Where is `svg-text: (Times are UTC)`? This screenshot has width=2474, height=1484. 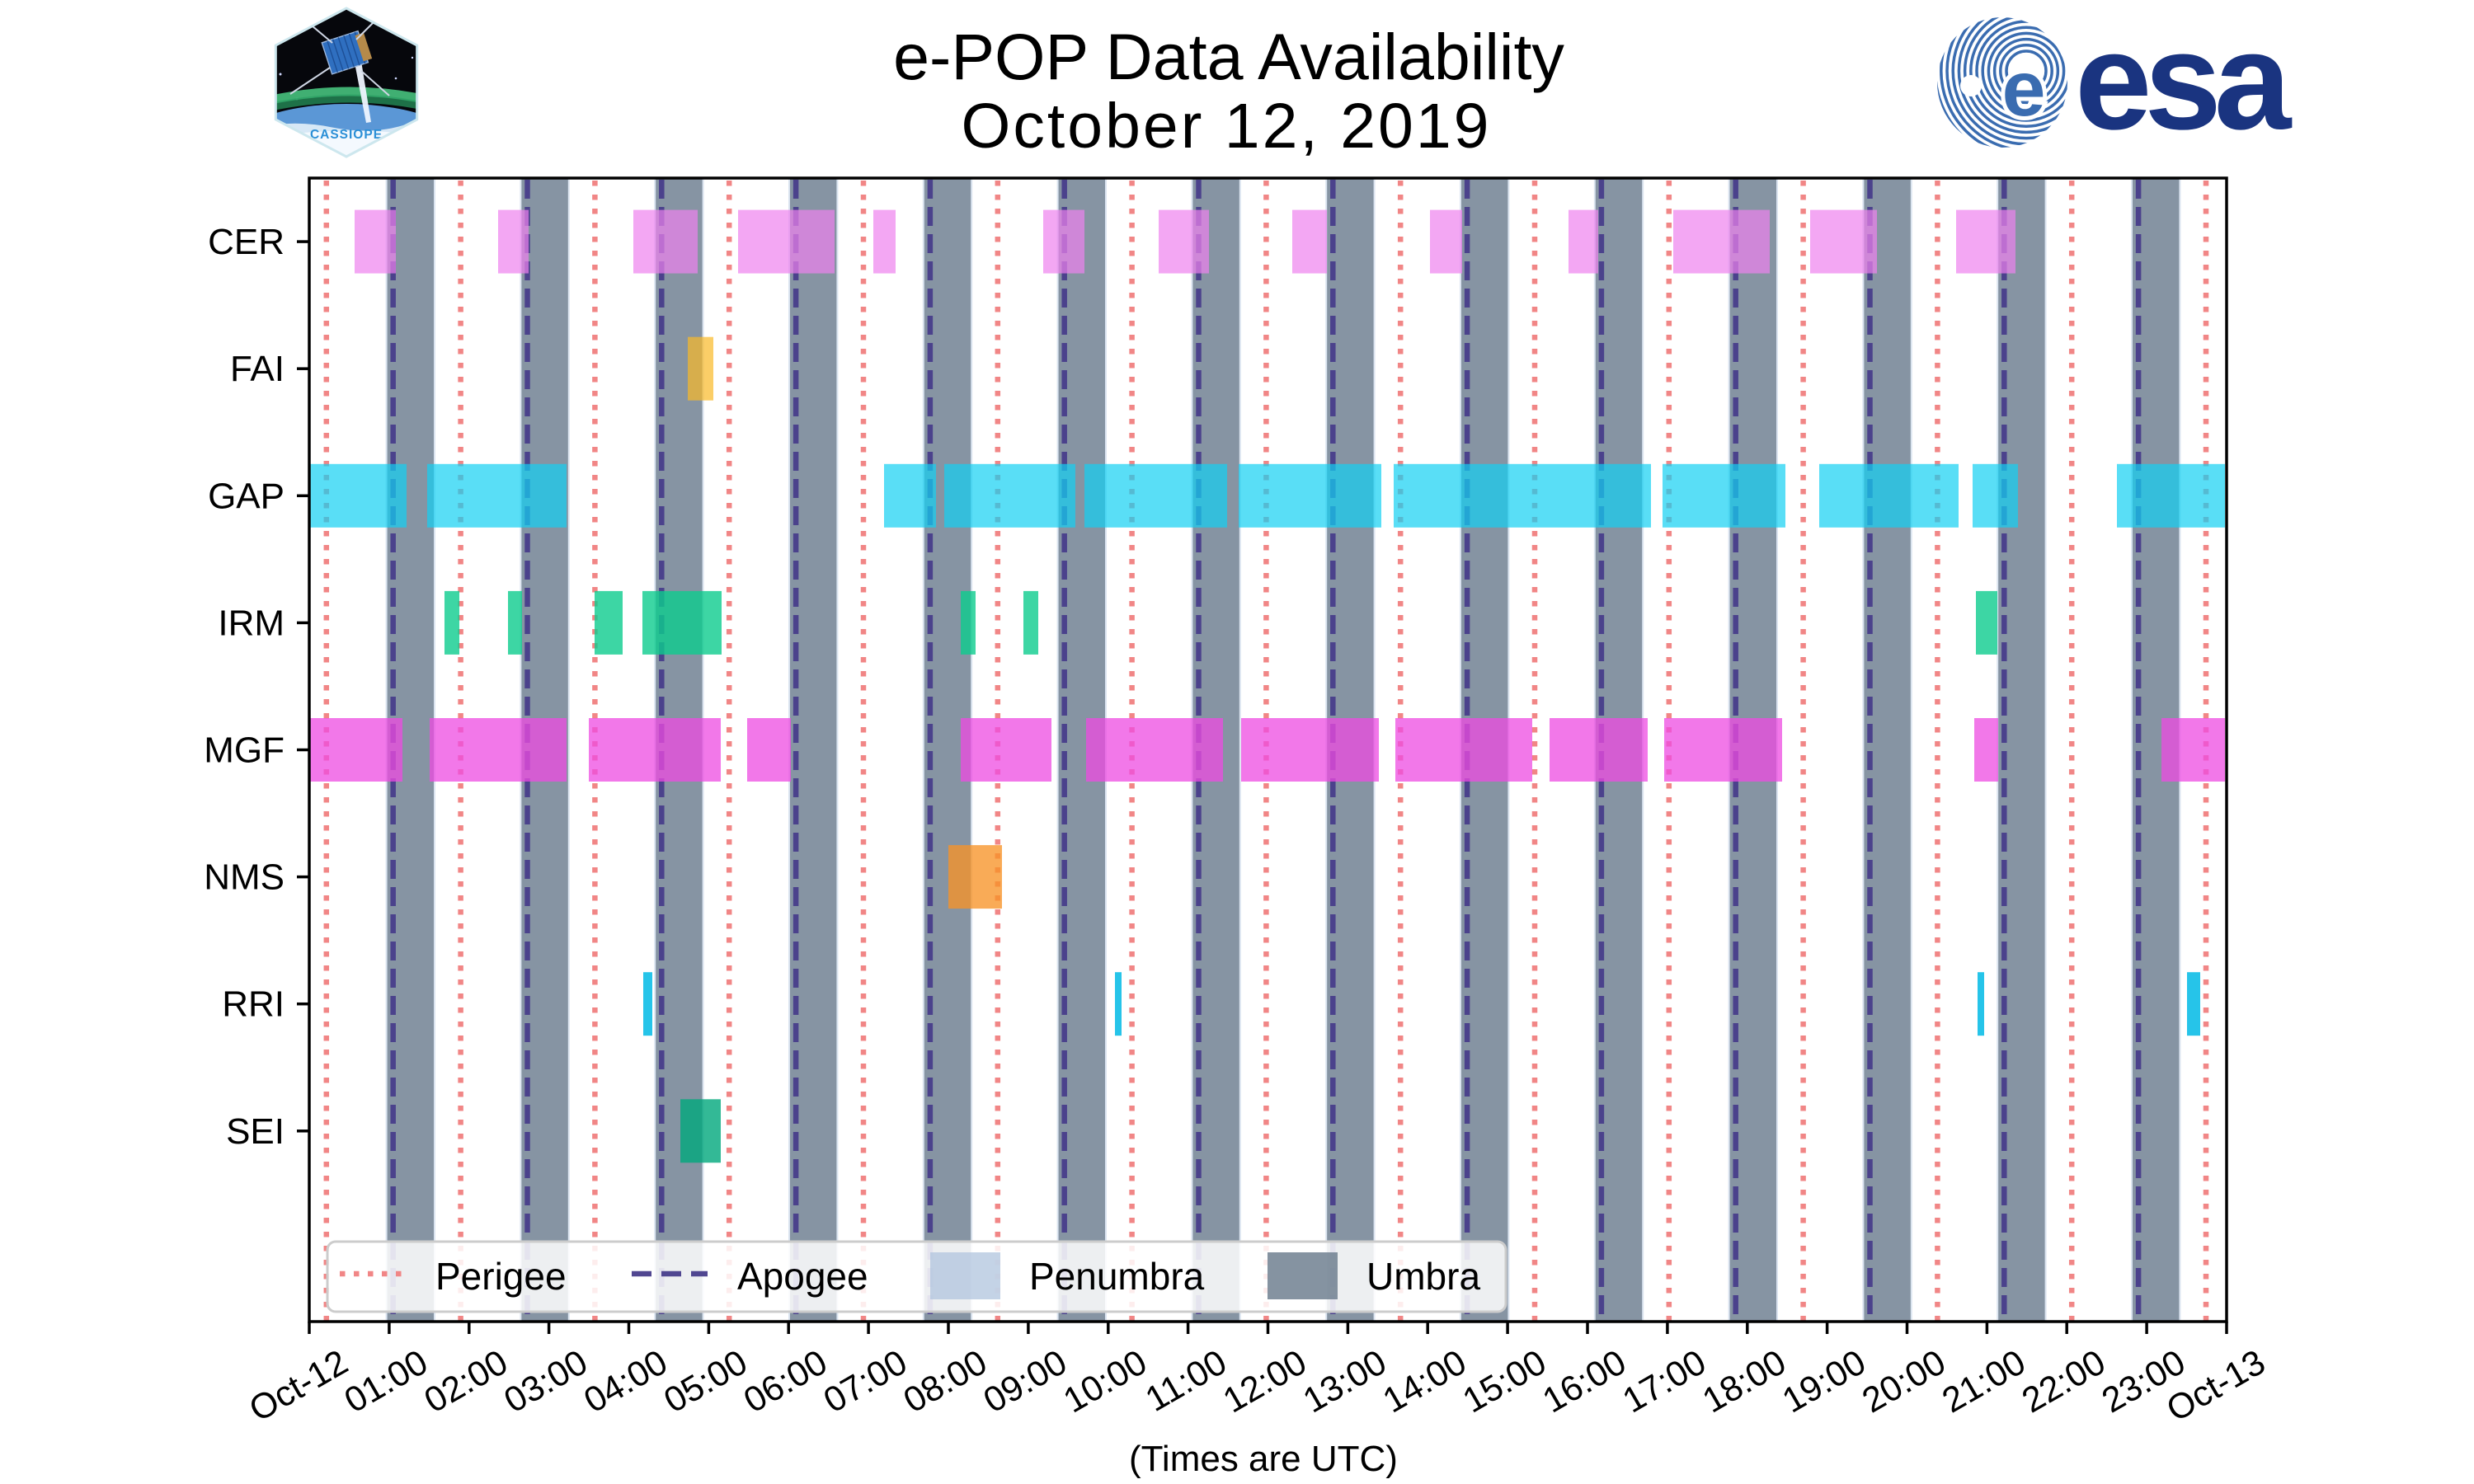 svg-text: (Times are UTC) is located at coordinates (1263, 1459).